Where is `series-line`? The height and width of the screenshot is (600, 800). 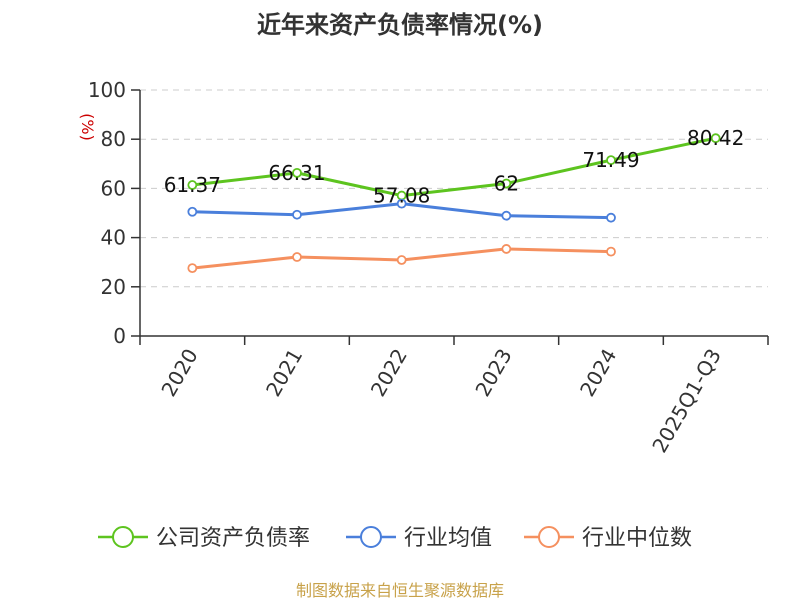
series-line is located at coordinates (454, 167).